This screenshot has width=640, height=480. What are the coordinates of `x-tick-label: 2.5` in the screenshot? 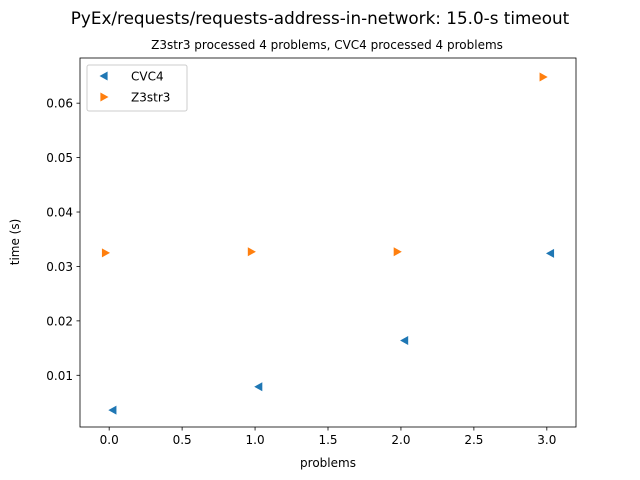 It's located at (473, 440).